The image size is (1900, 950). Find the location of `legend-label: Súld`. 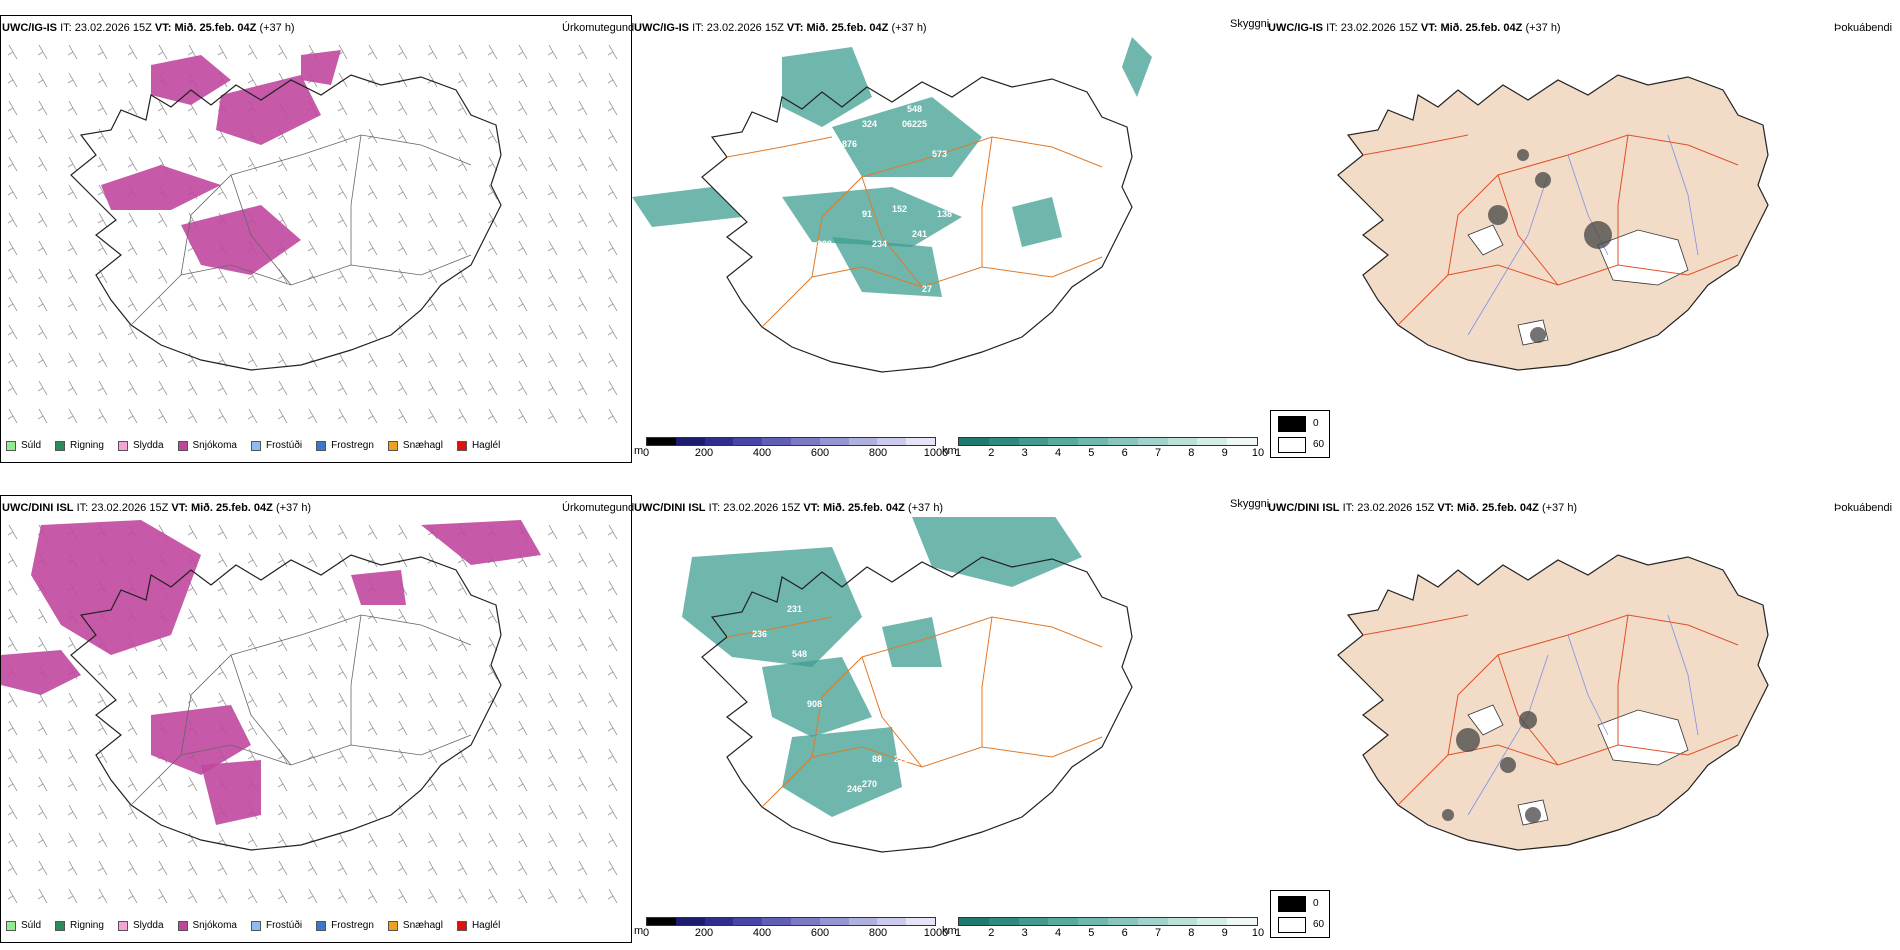

legend-label: Súld is located at coordinates (31, 925).